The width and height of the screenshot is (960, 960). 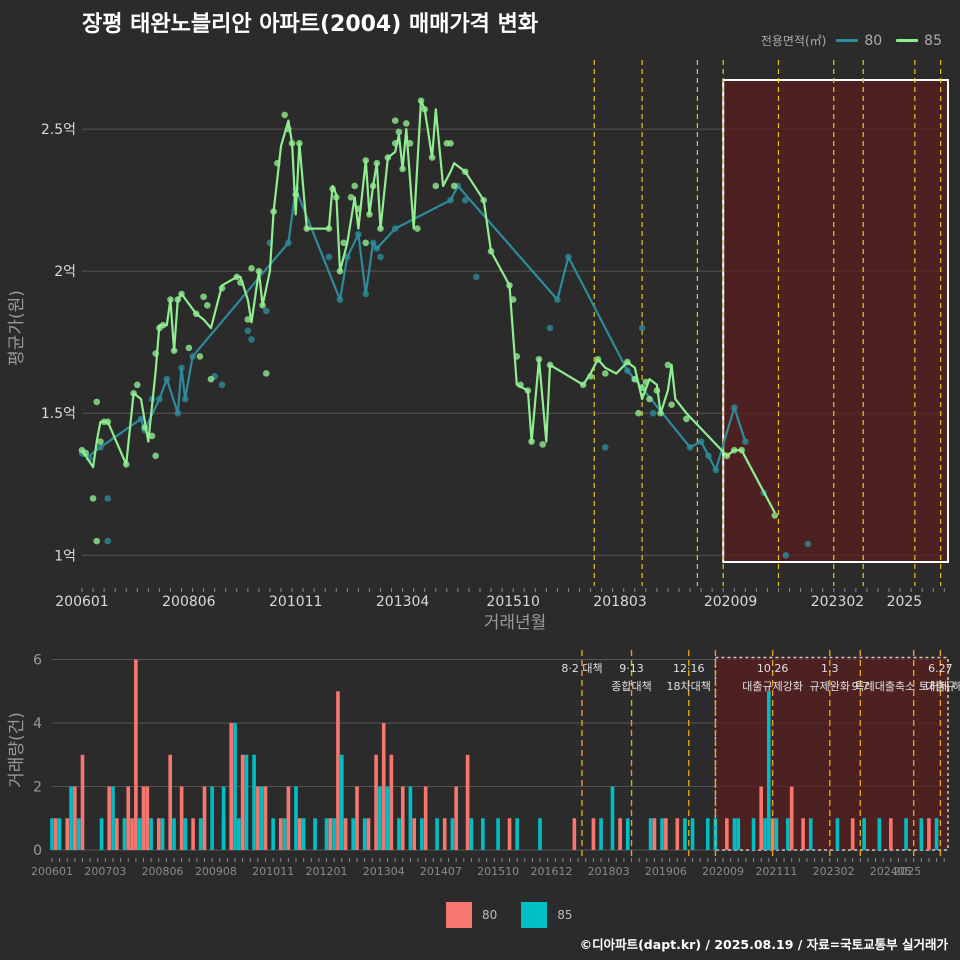 What do you see at coordinates (830, 668) in the screenshot?
I see `volume-annotation-date-4: 1.3` at bounding box center [830, 668].